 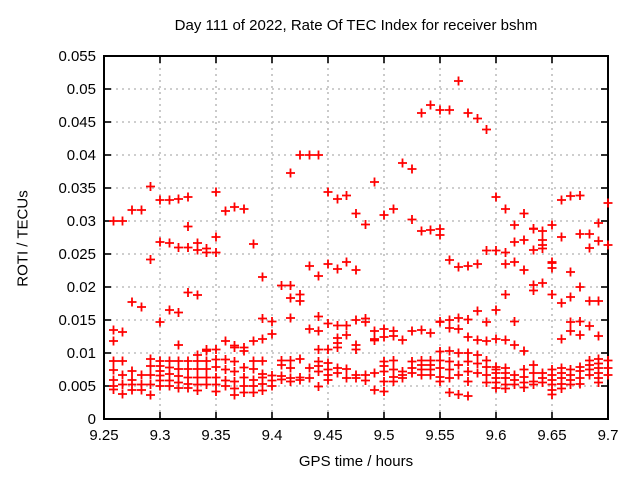 What do you see at coordinates (81, 287) in the screenshot?
I see `y-tick-label: 0.02` at bounding box center [81, 287].